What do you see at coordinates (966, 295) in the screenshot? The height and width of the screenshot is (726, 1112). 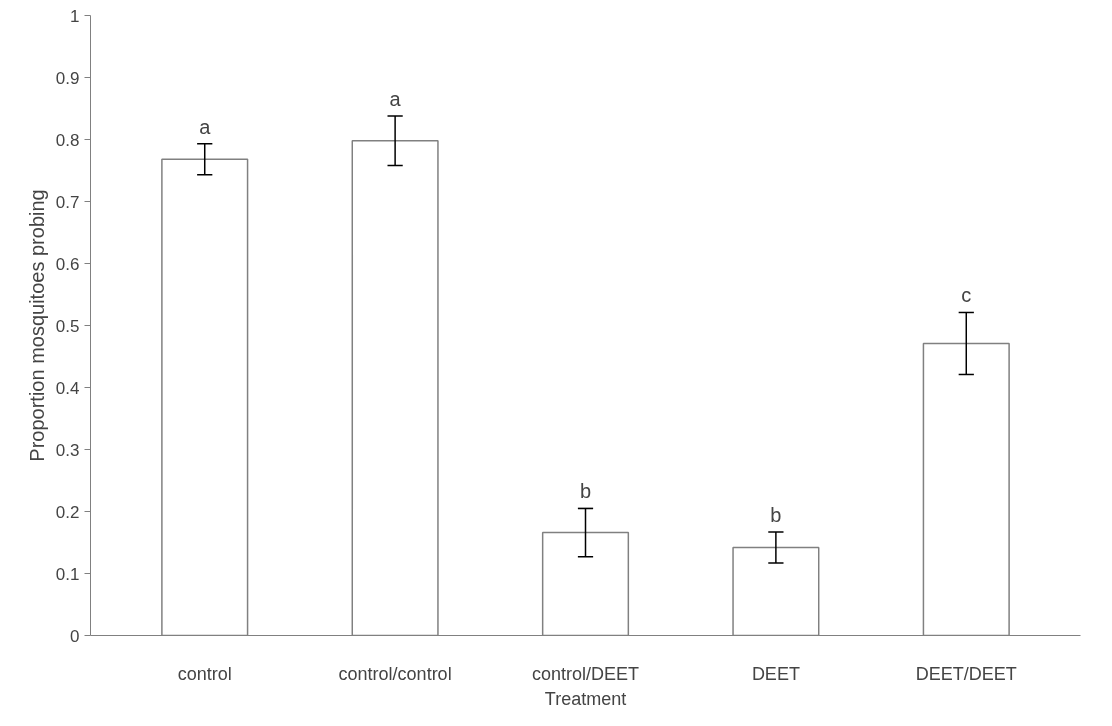 I see `annotation: c` at bounding box center [966, 295].